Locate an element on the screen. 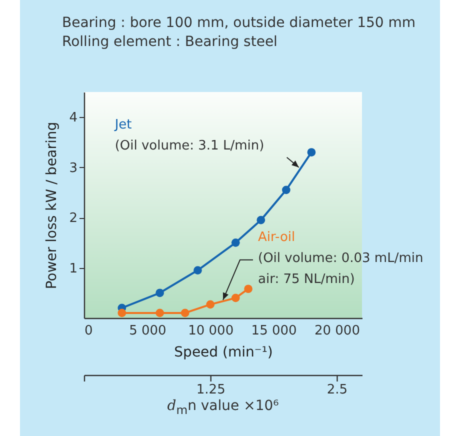  x-tick-label: 15 000 is located at coordinates (274, 331).